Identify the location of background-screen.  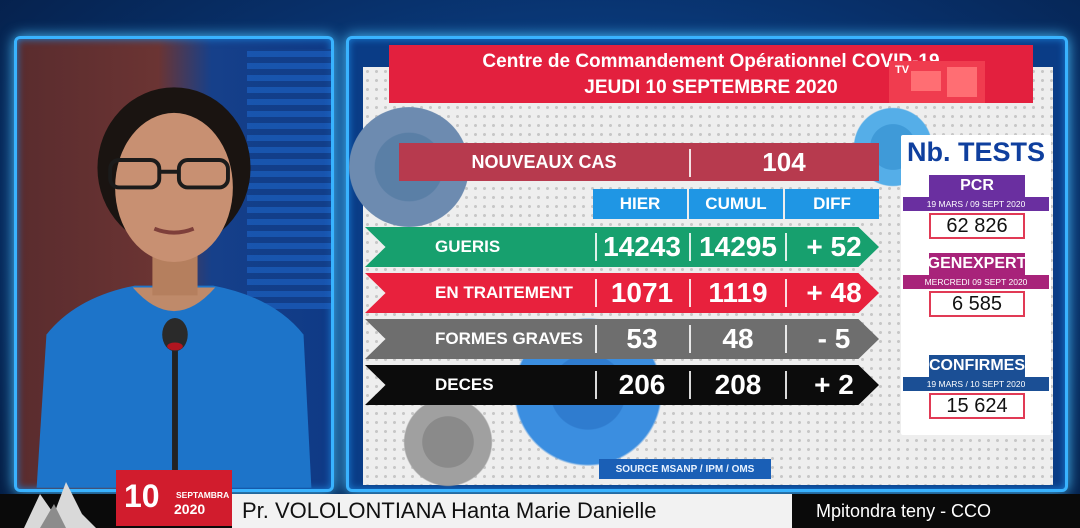
(289, 179).